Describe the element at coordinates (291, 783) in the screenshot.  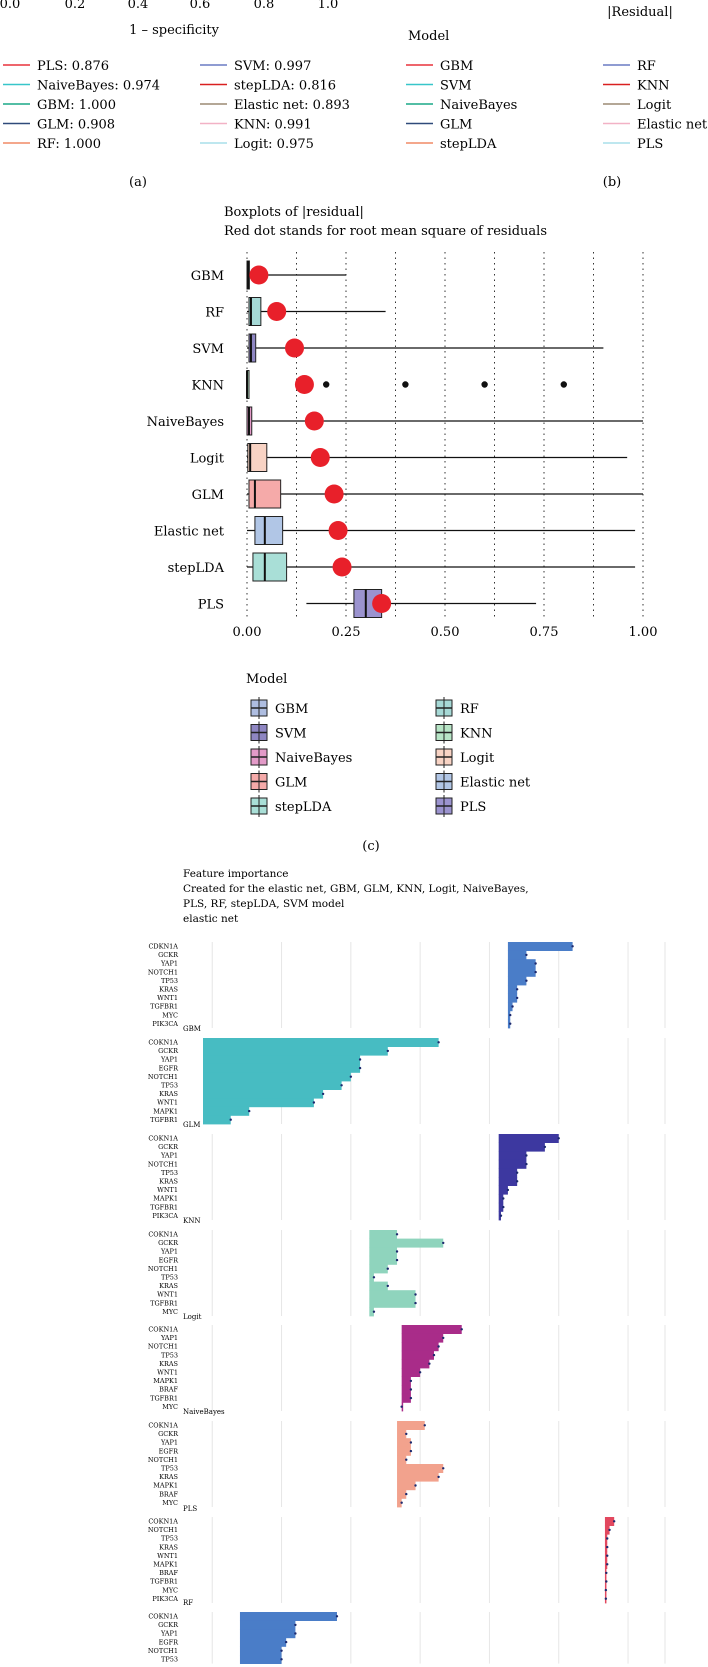
I see `boxplot-legend-label: GLM` at that location.